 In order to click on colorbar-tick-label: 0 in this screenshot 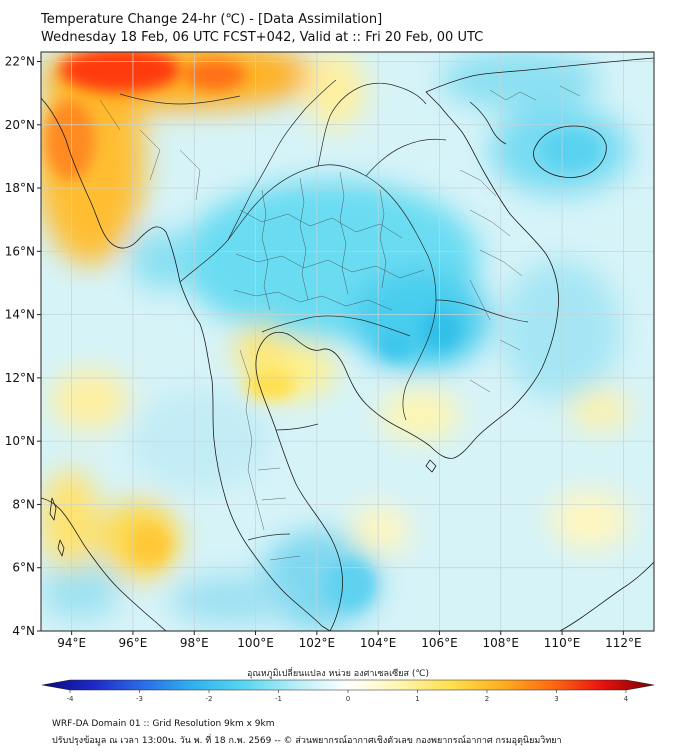, I will do `click(348, 699)`.